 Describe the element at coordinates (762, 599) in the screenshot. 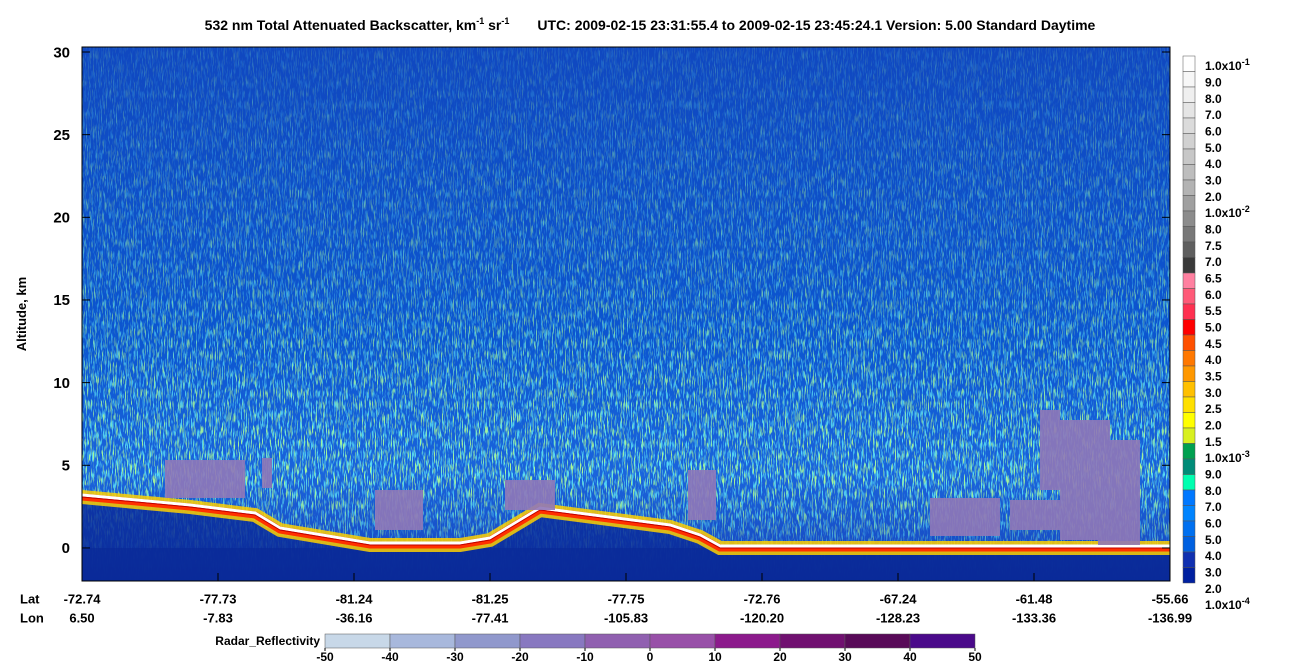

I see `x-tick-label: -72.76` at that location.